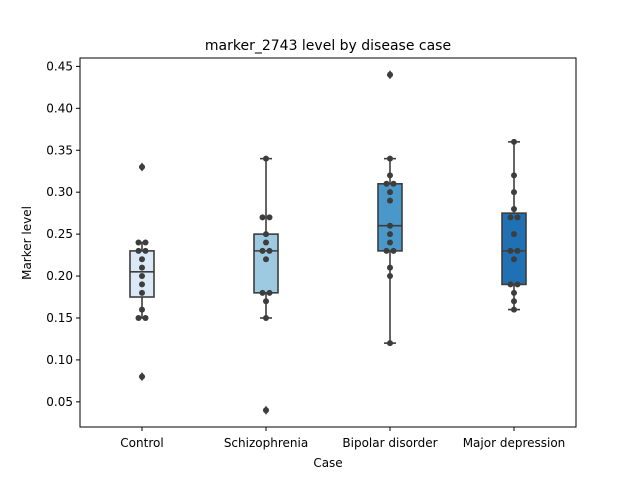  What do you see at coordinates (327, 463) in the screenshot?
I see `x-axis-title: Case` at bounding box center [327, 463].